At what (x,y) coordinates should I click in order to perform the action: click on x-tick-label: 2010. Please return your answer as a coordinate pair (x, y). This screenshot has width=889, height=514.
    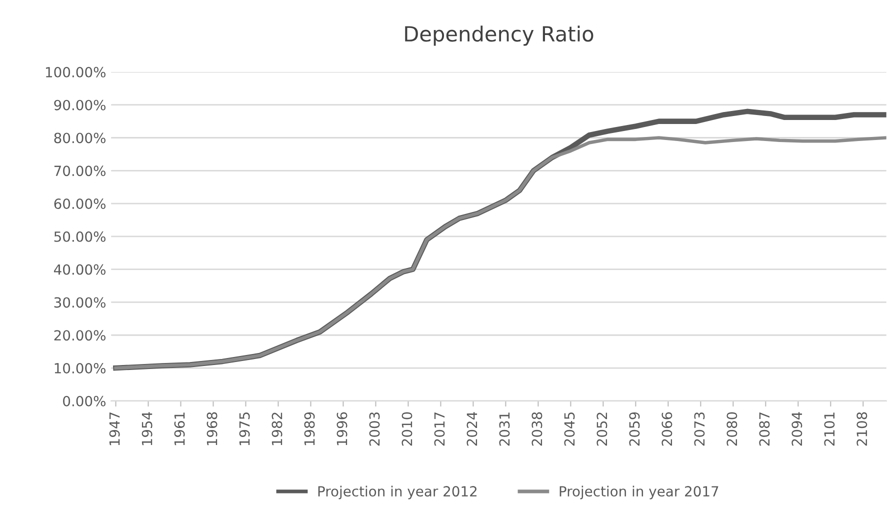
    Looking at the image, I should click on (407, 429).